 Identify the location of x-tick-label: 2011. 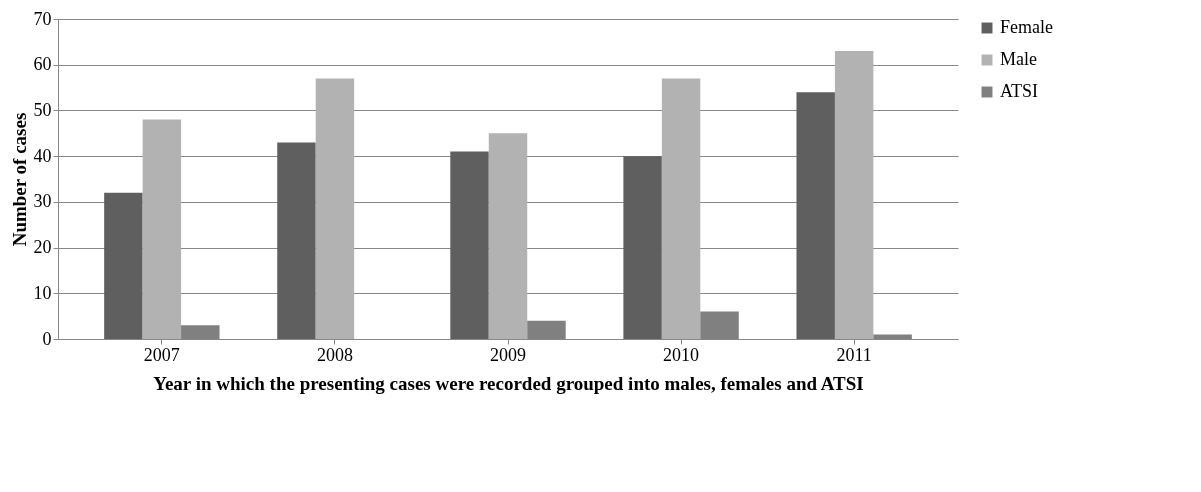
(854, 354).